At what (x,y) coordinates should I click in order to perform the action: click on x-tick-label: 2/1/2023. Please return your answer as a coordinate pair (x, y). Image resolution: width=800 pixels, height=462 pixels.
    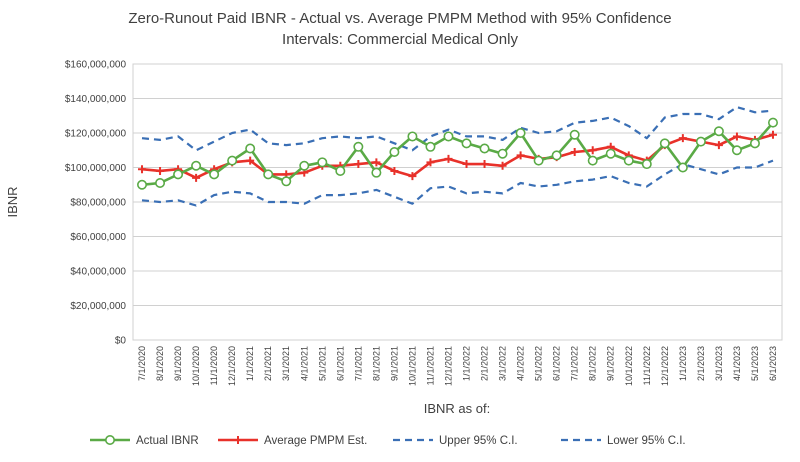
    Looking at the image, I should click on (701, 363).